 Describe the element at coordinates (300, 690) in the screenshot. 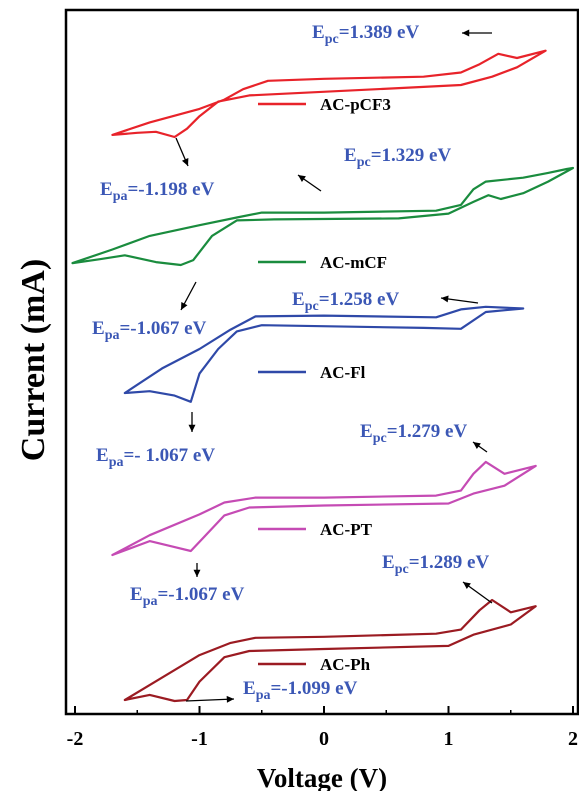

I see `peak-annotation: Epa=-1.099 eV` at that location.